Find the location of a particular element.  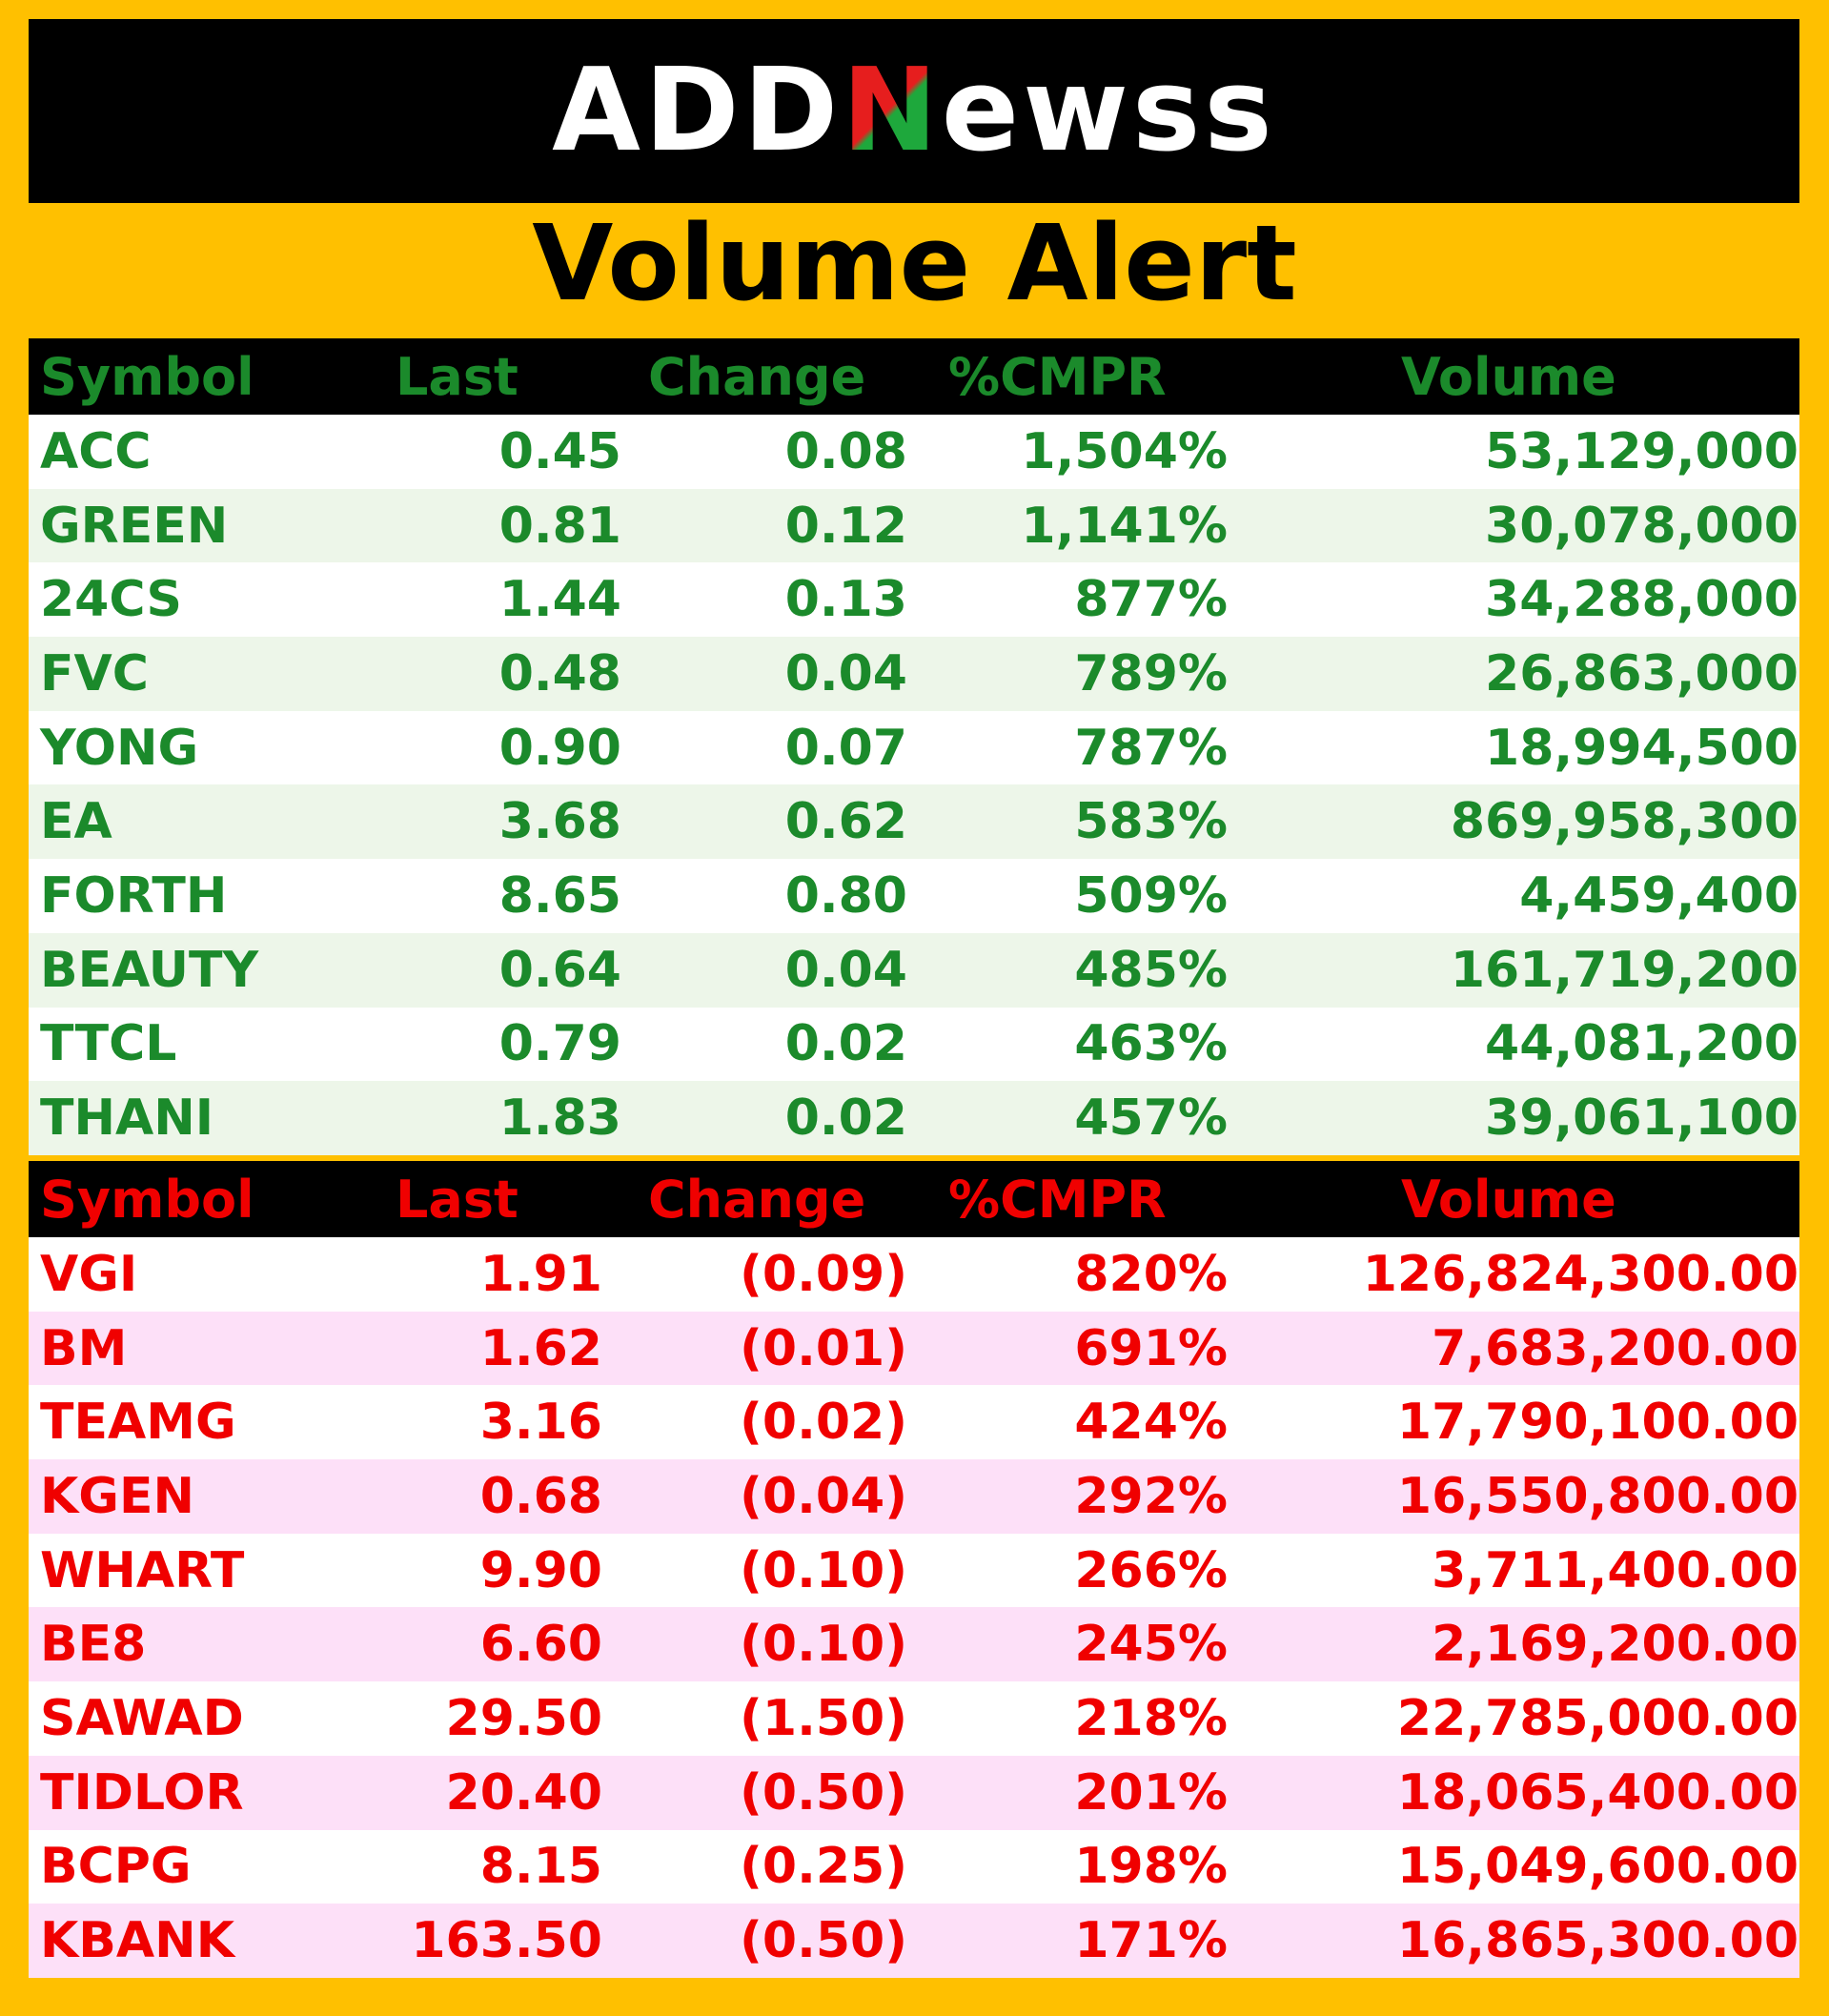

cell-change: 0.13 is located at coordinates (845, 600).